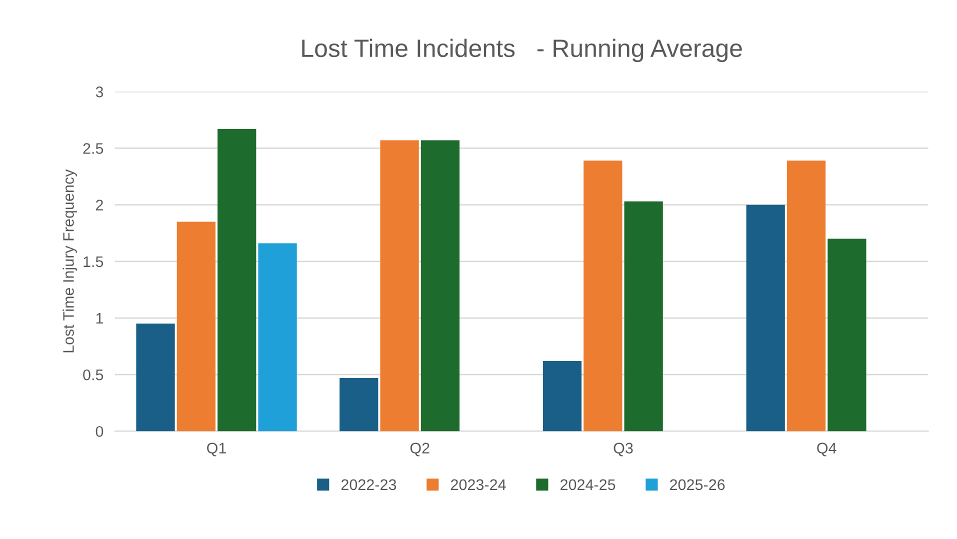 Image resolution: width=957 pixels, height=539 pixels. Describe the element at coordinates (99, 318) in the screenshot. I see `y-tick-label: 1` at that location.